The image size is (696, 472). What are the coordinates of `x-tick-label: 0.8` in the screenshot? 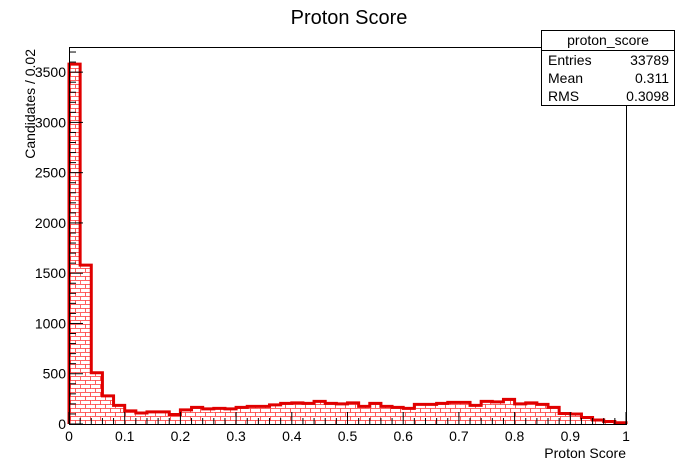 It's located at (515, 436).